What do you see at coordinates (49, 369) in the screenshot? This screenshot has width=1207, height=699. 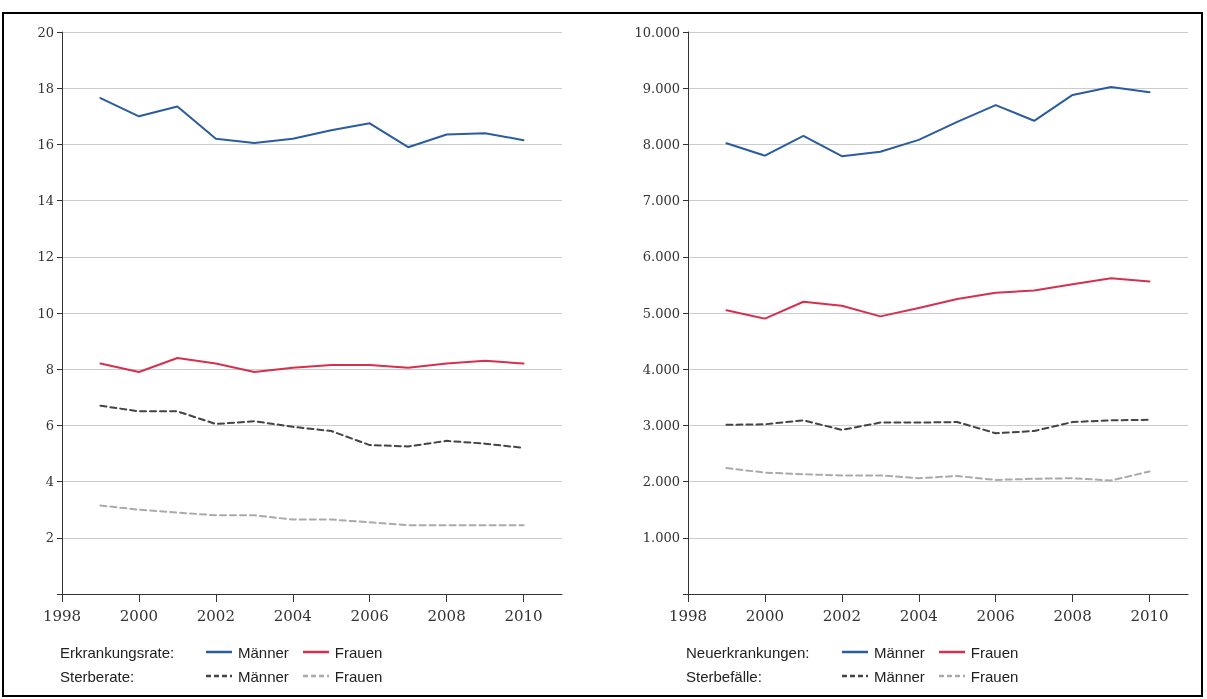 I see `y-tick-label: 8` at bounding box center [49, 369].